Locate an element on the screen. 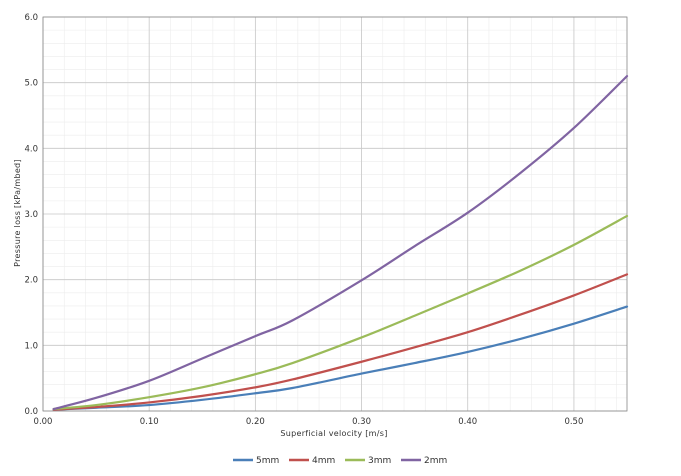  x-tick-label: 0.50 is located at coordinates (573, 422).